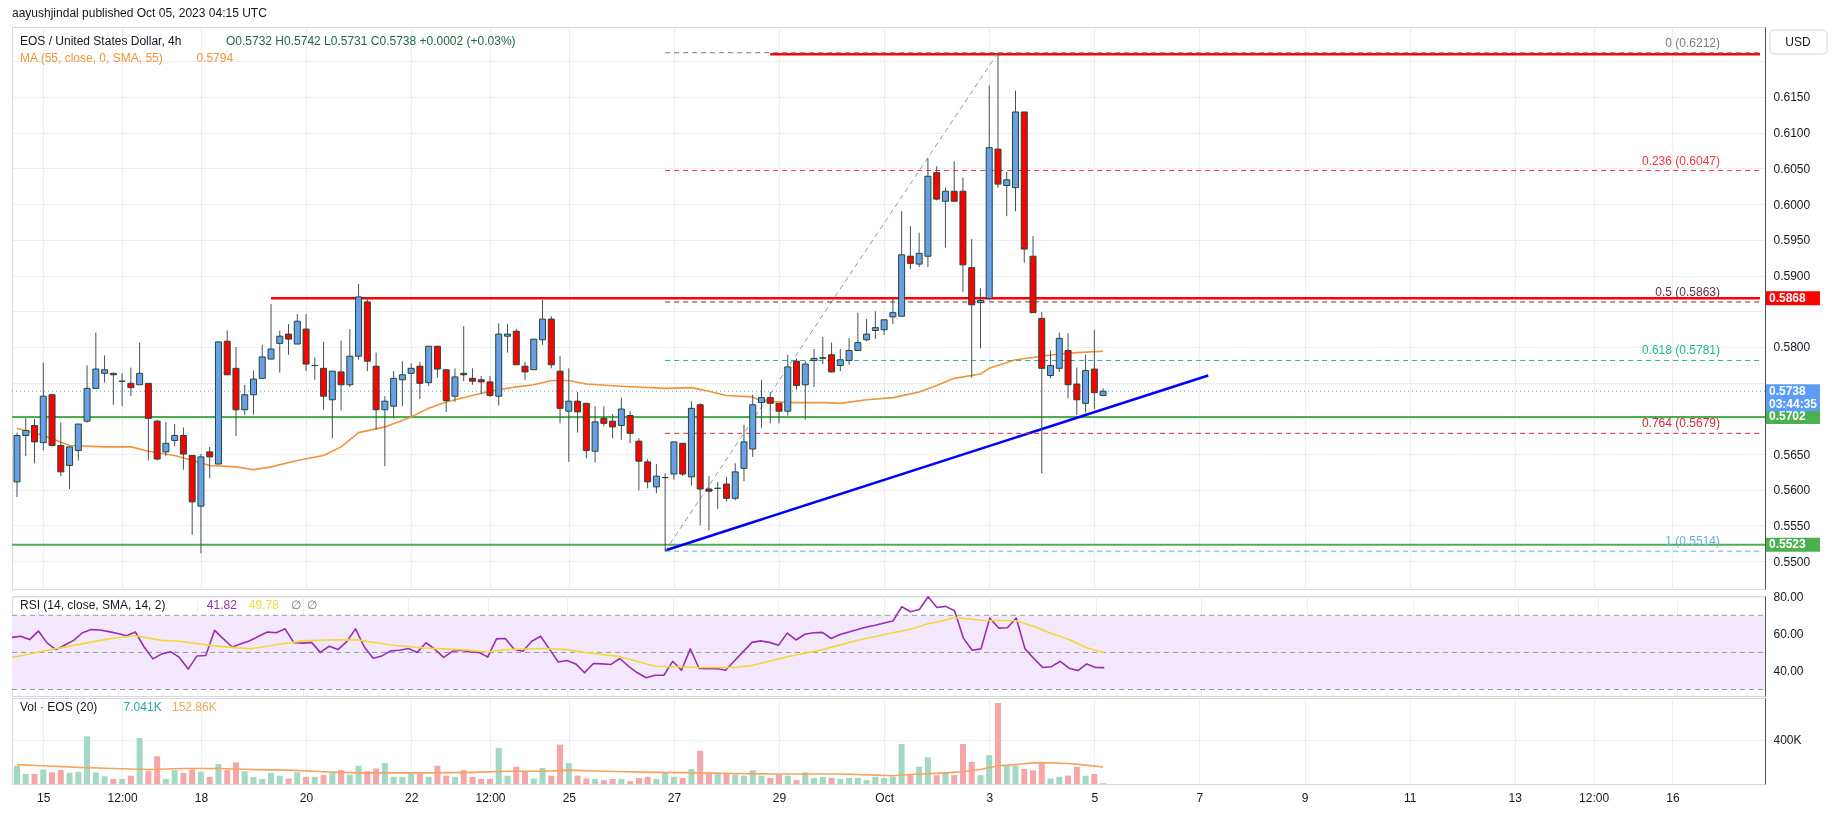  What do you see at coordinates (1792, 490) in the screenshot?
I see `y-tick-label: 0.5600` at bounding box center [1792, 490].